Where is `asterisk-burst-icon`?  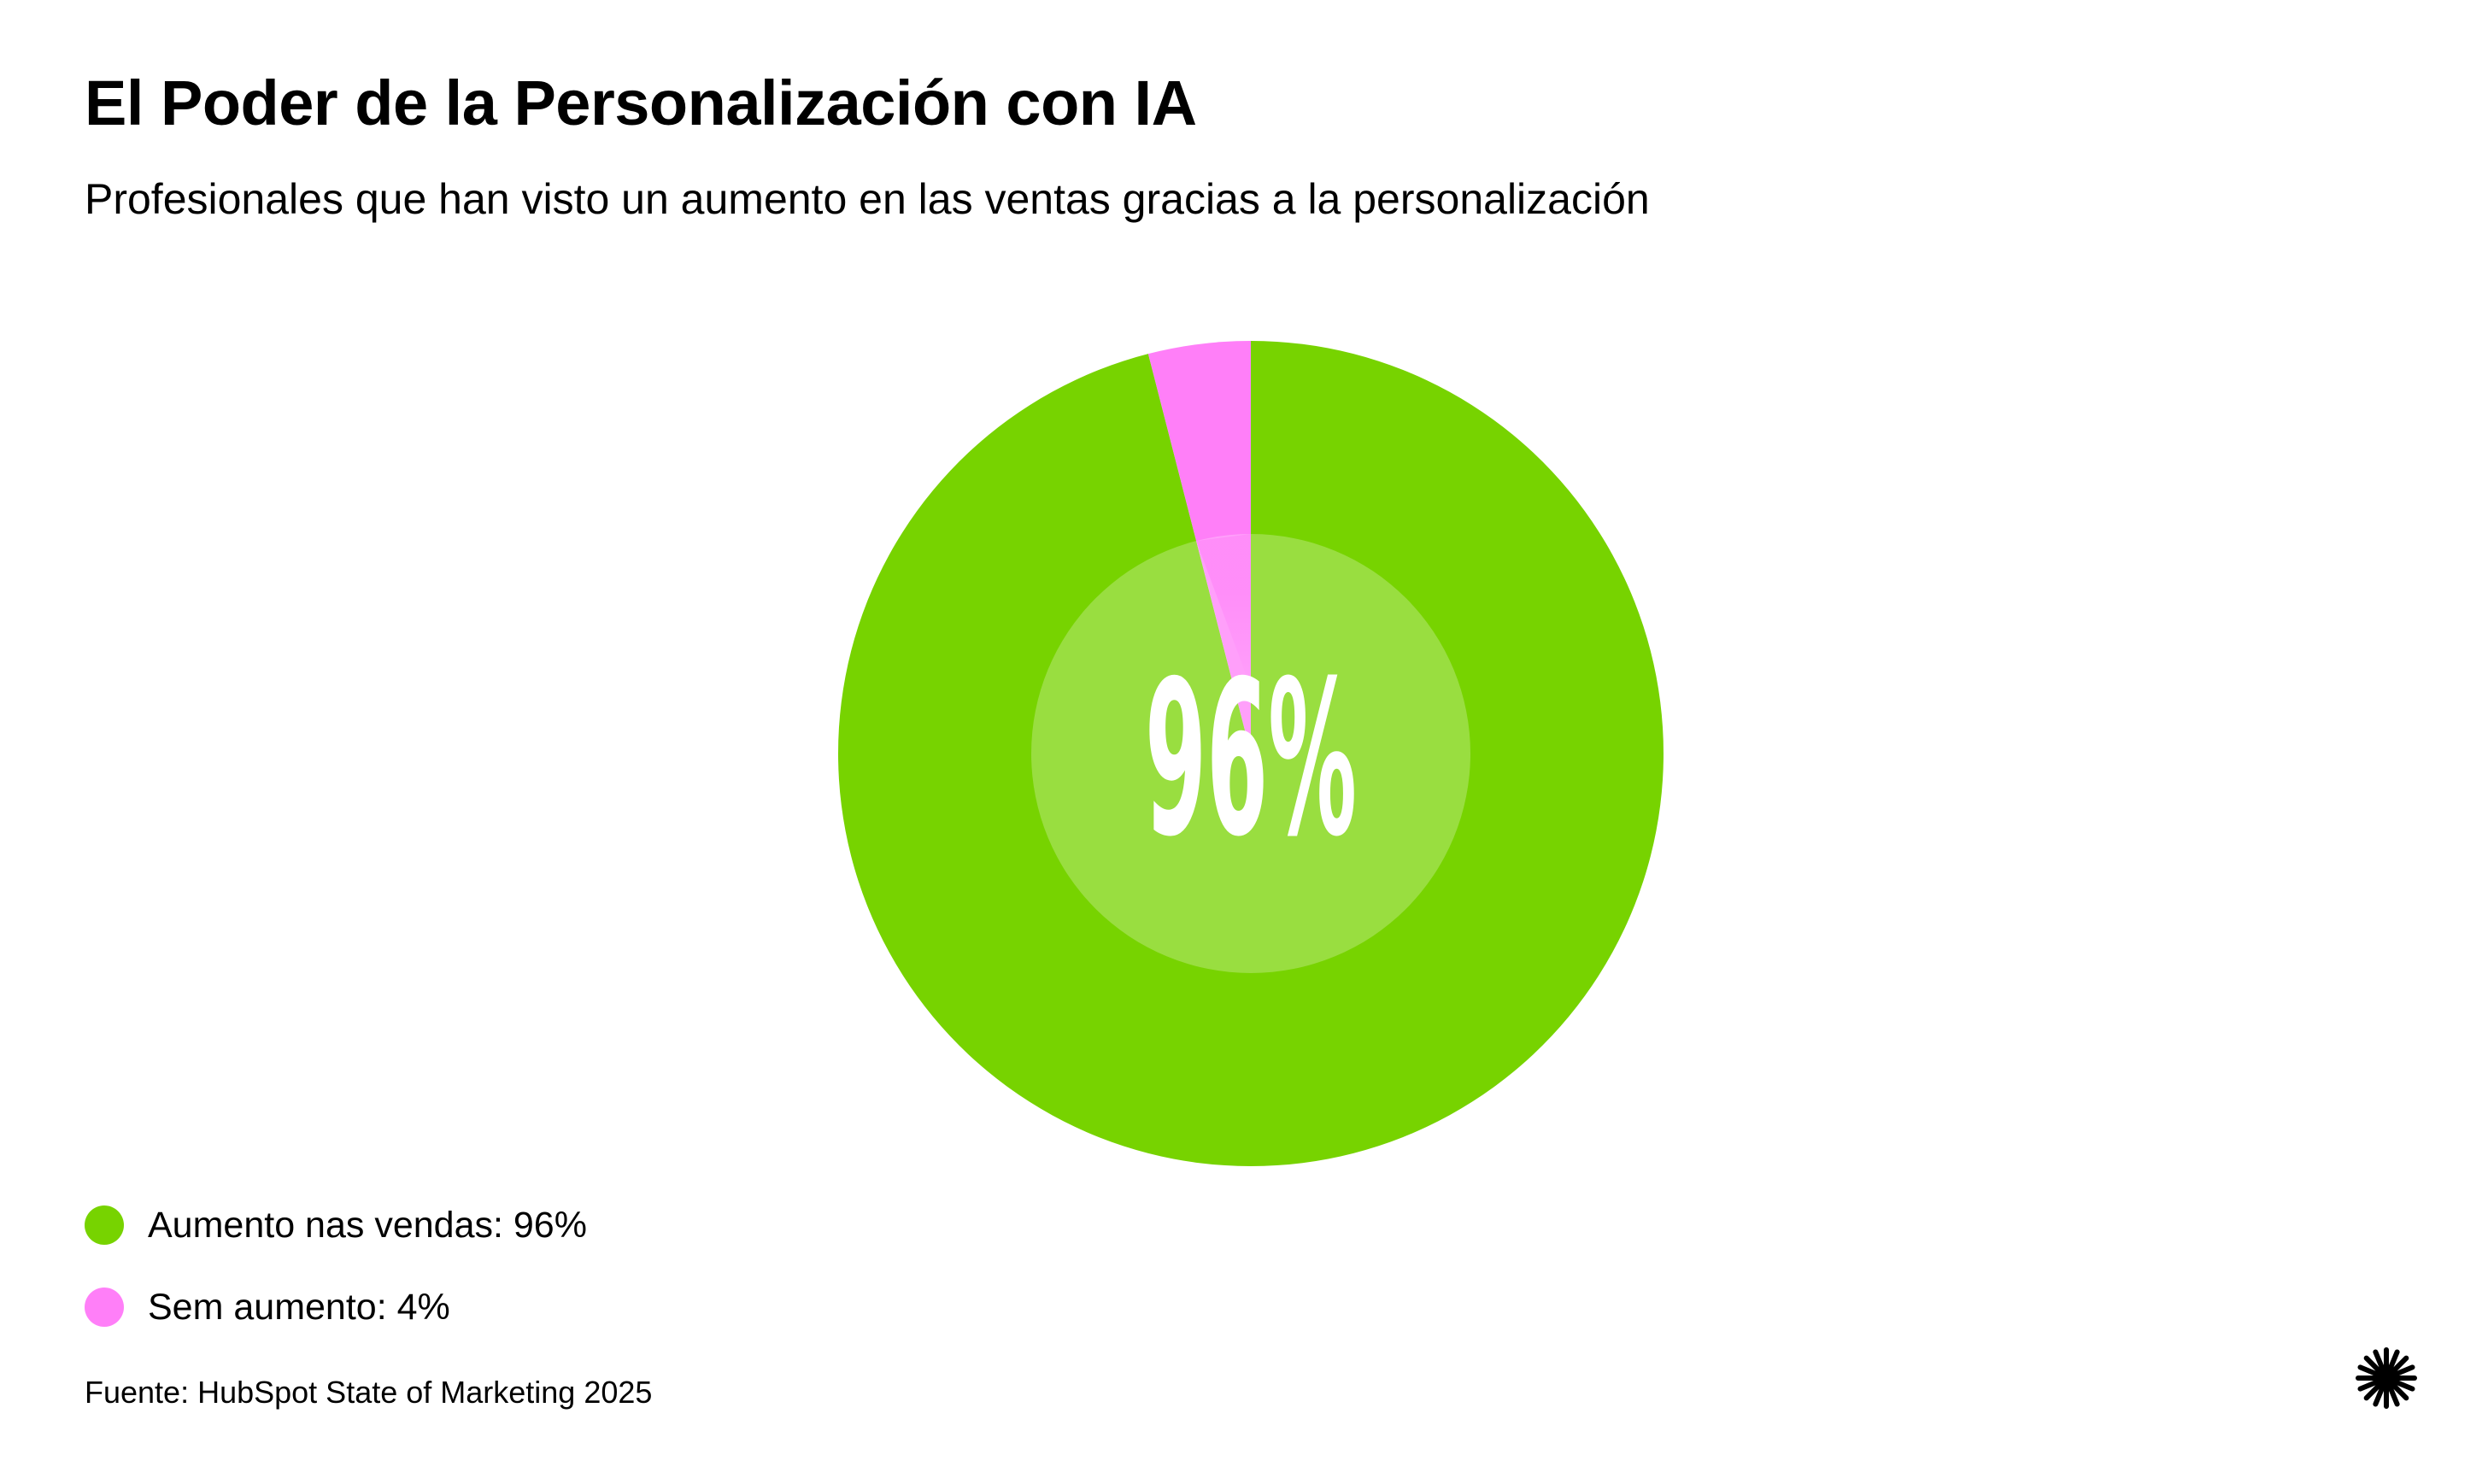
asterisk-burst-icon is located at coordinates (2386, 1378).